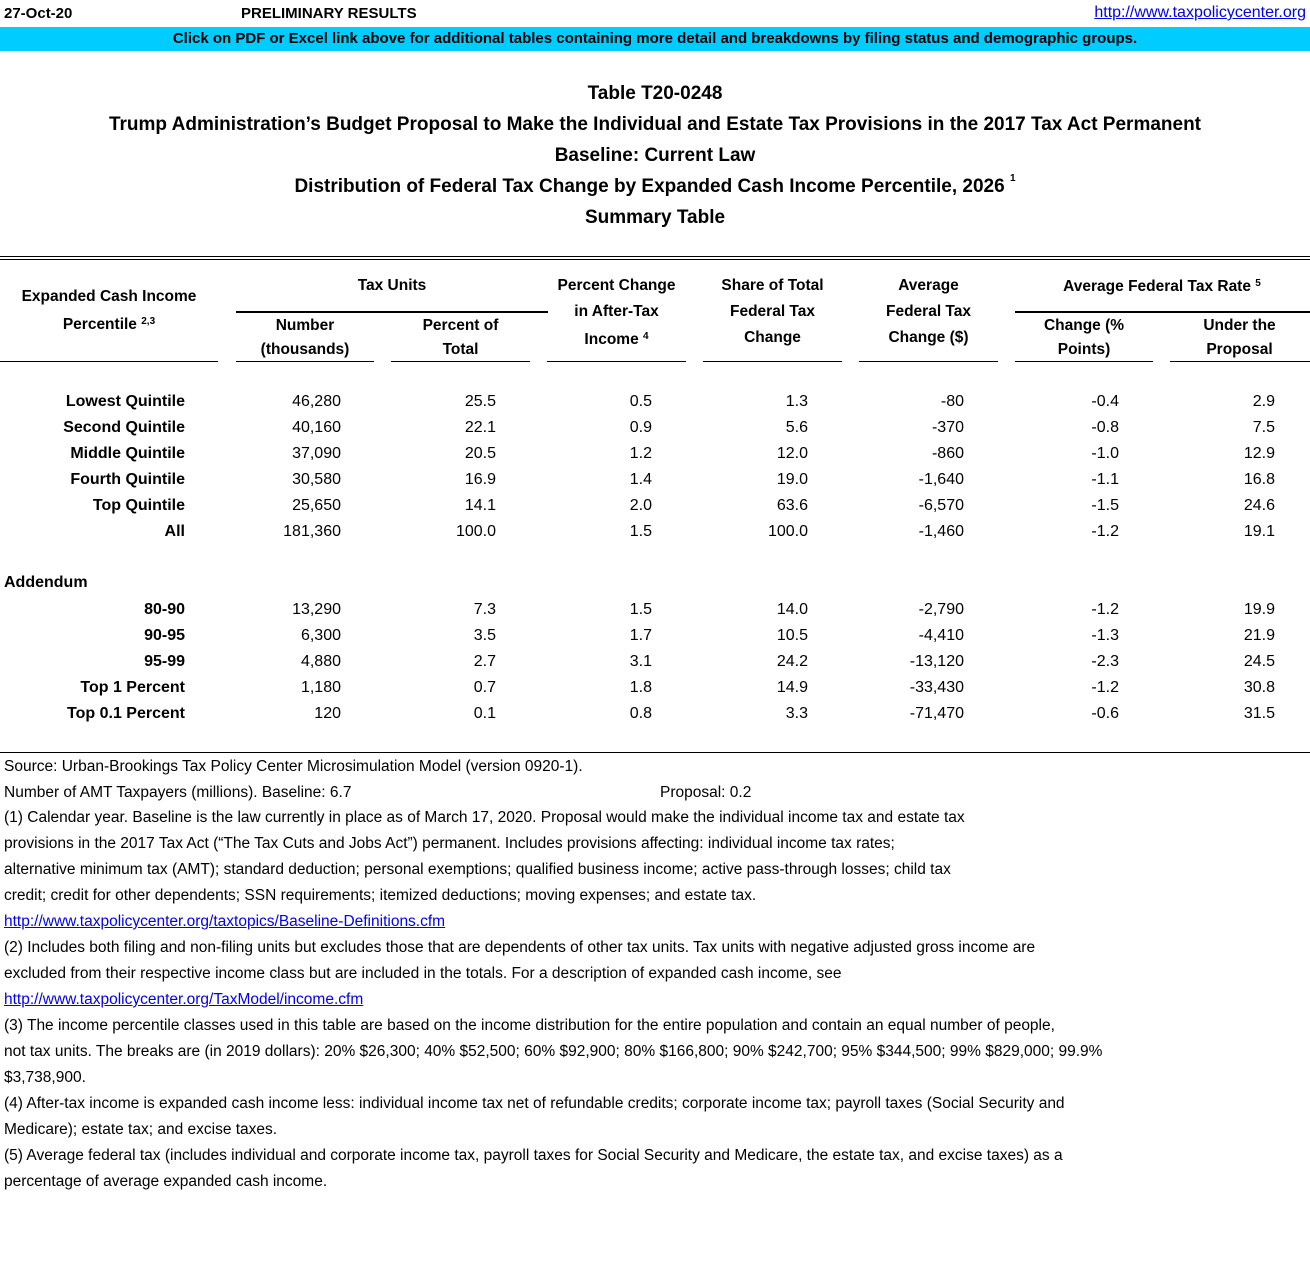  I want to click on footnote-ref: 1, so click(1012, 178).